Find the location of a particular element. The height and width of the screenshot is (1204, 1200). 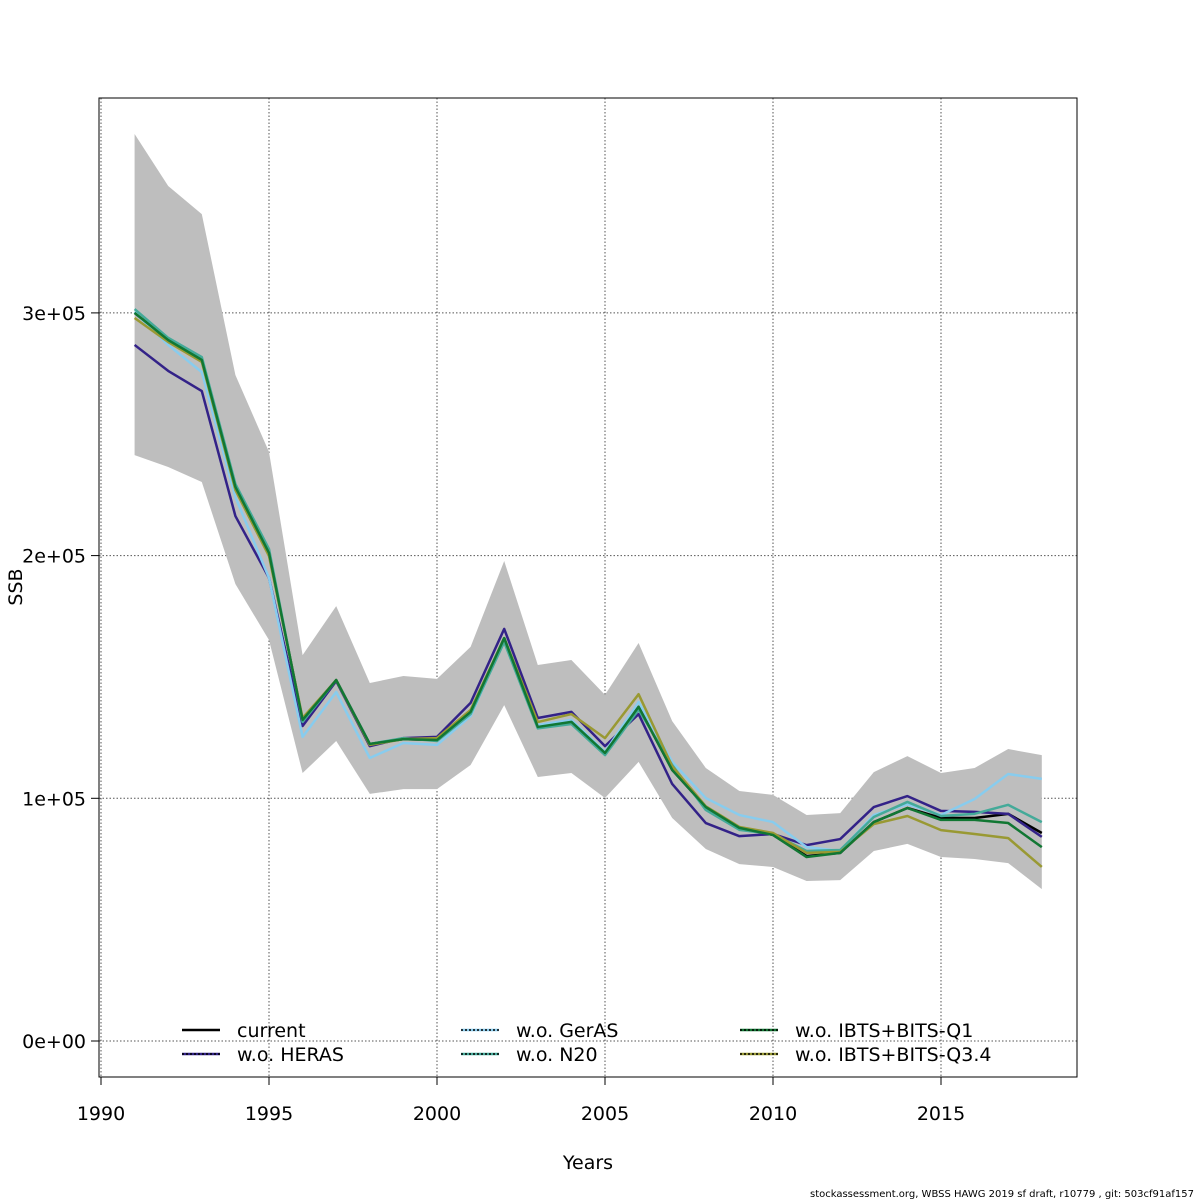

y-tick-label: 0e+00 is located at coordinates (54, 1042).